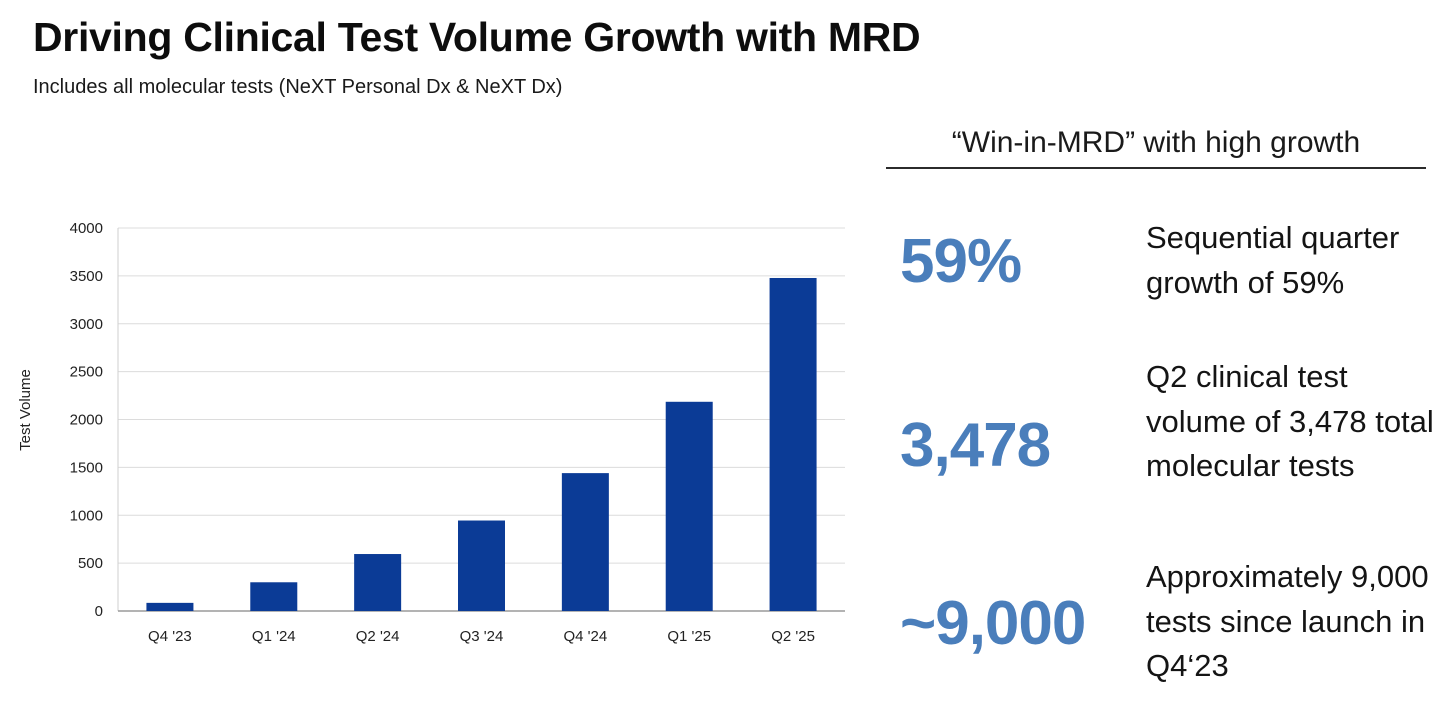 The height and width of the screenshot is (715, 1456). Describe the element at coordinates (378, 636) in the screenshot. I see `x-tick-label: Q2 '24` at that location.